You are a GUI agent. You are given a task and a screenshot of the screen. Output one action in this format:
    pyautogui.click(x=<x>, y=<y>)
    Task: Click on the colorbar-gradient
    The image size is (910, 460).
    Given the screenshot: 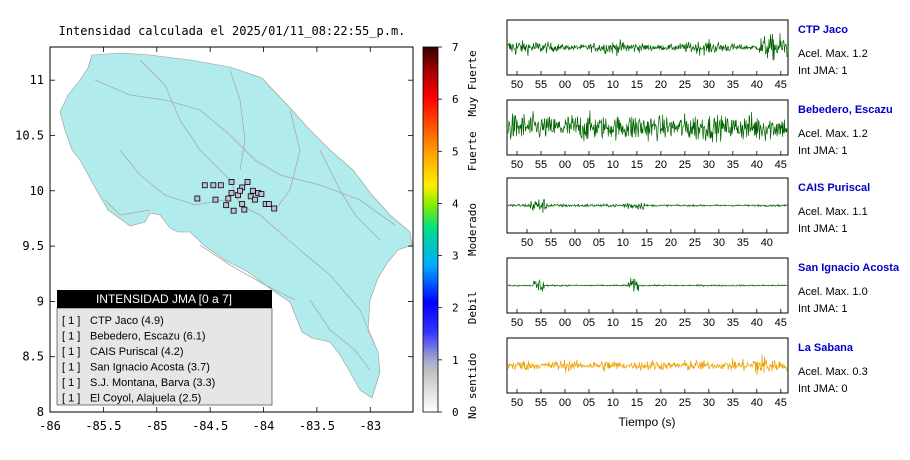 What is the action you would take?
    pyautogui.click(x=430, y=229)
    